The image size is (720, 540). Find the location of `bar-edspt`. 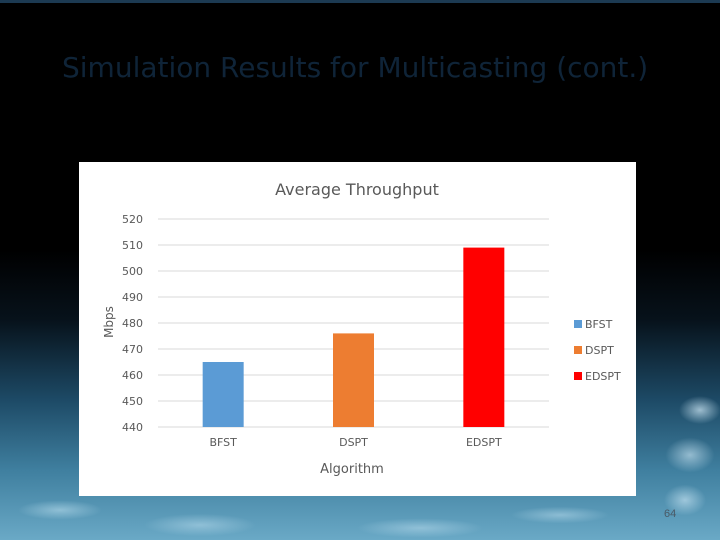

bar-edspt is located at coordinates (484, 337).